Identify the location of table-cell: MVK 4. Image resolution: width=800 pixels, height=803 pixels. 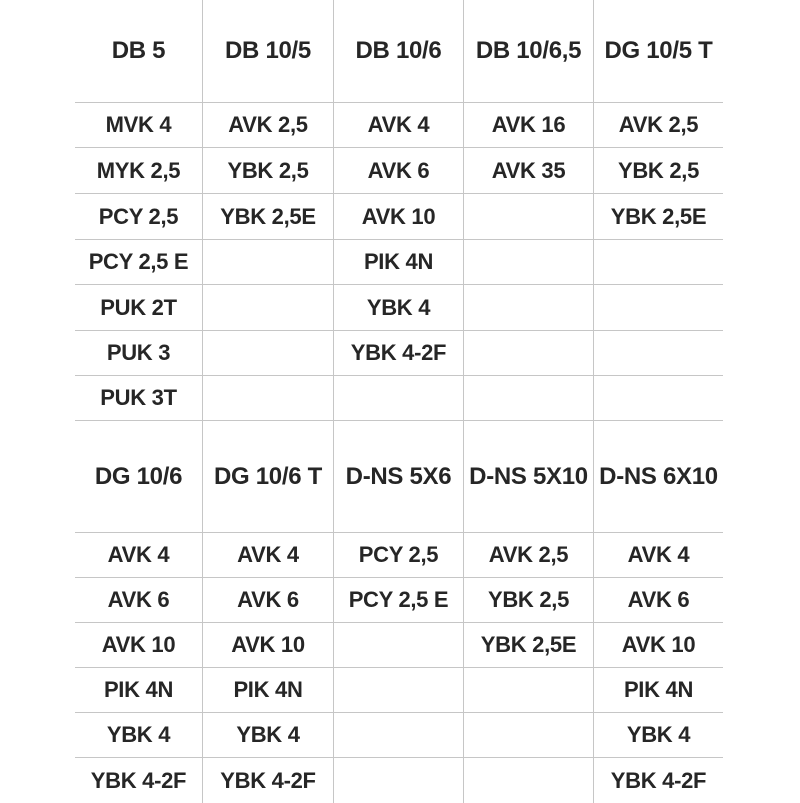
(138, 125).